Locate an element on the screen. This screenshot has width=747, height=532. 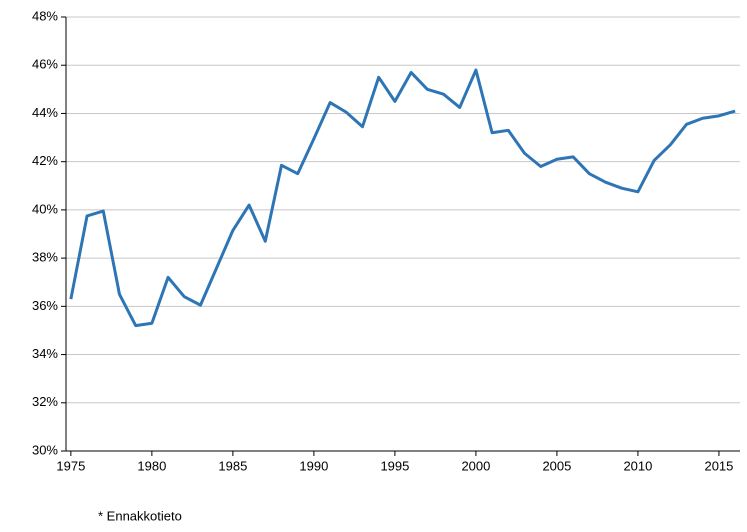
x-tick-label: 2005 is located at coordinates (556, 465).